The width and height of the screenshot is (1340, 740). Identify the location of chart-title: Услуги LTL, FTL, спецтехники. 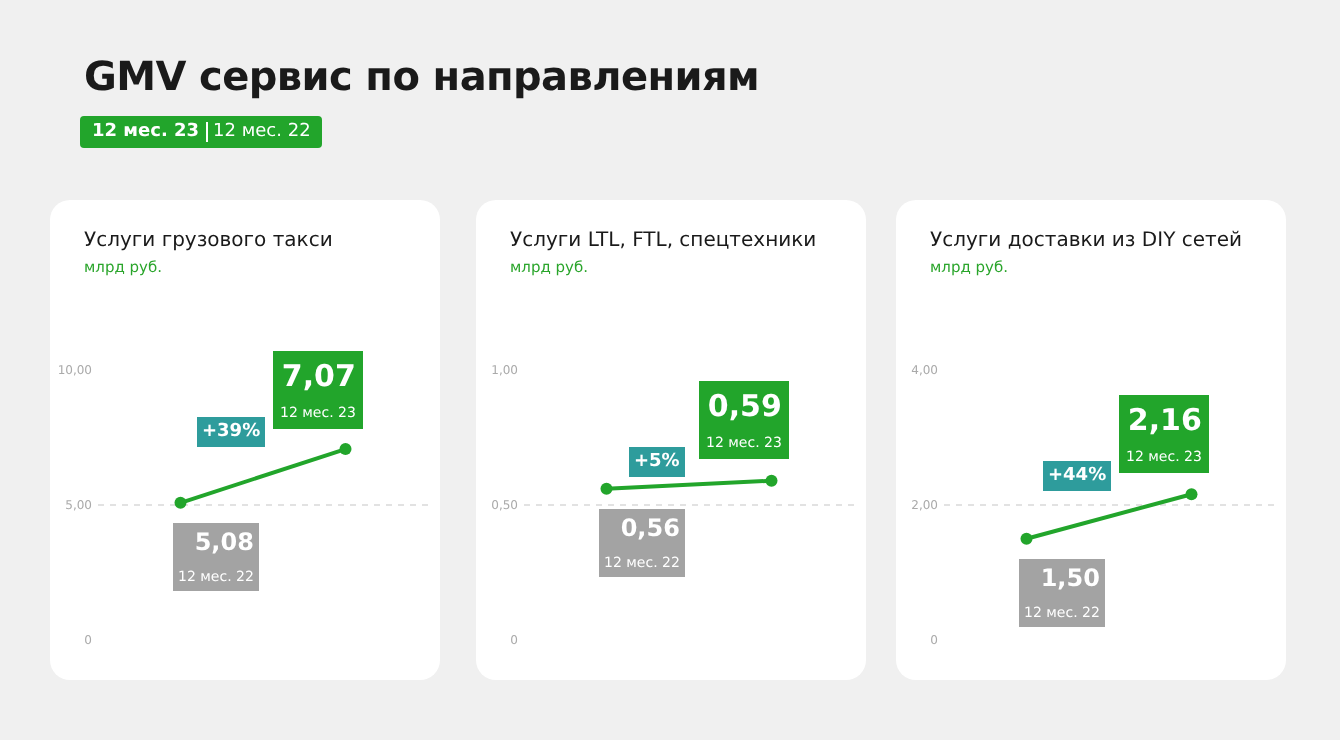
(663, 241).